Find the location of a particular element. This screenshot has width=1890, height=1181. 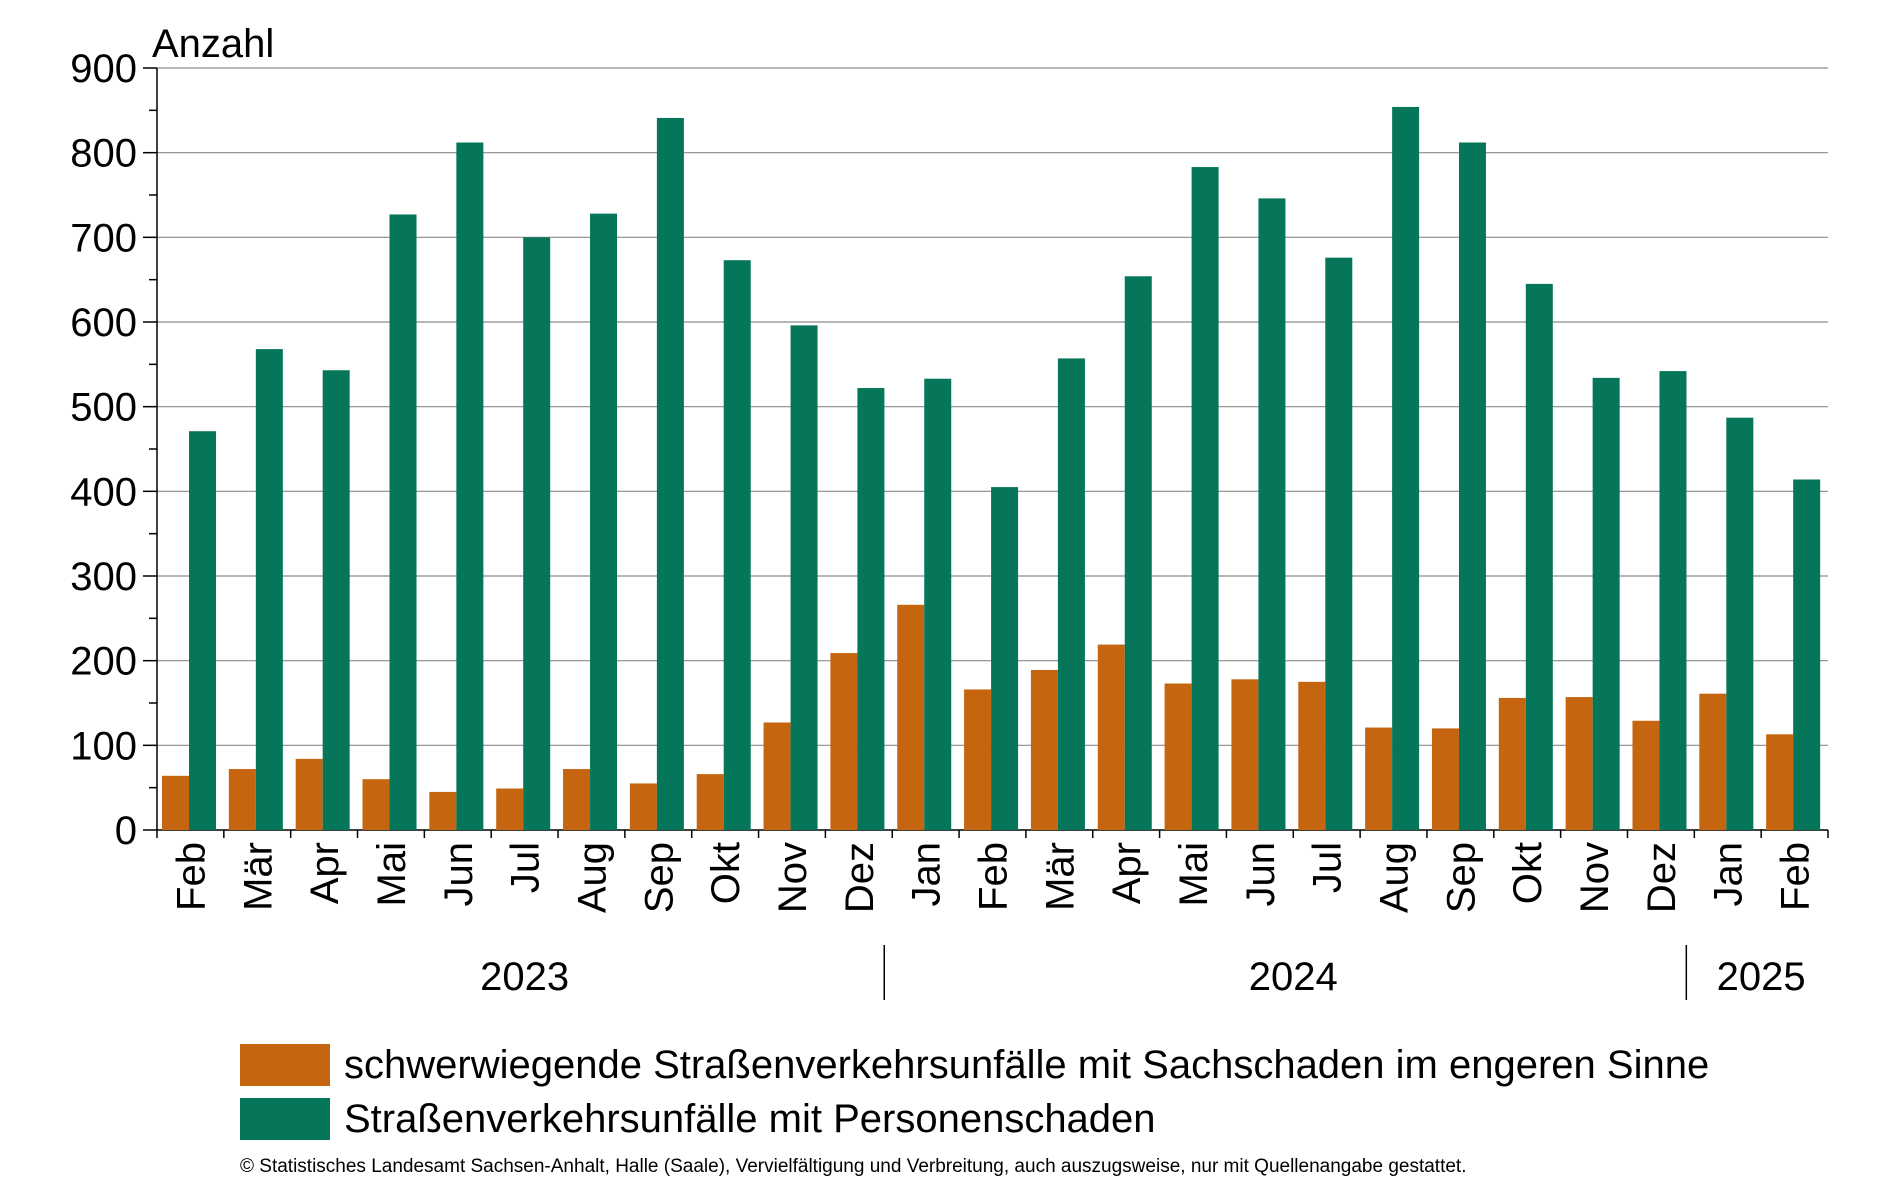

legend-swatch-personenschaden is located at coordinates (285, 1119).